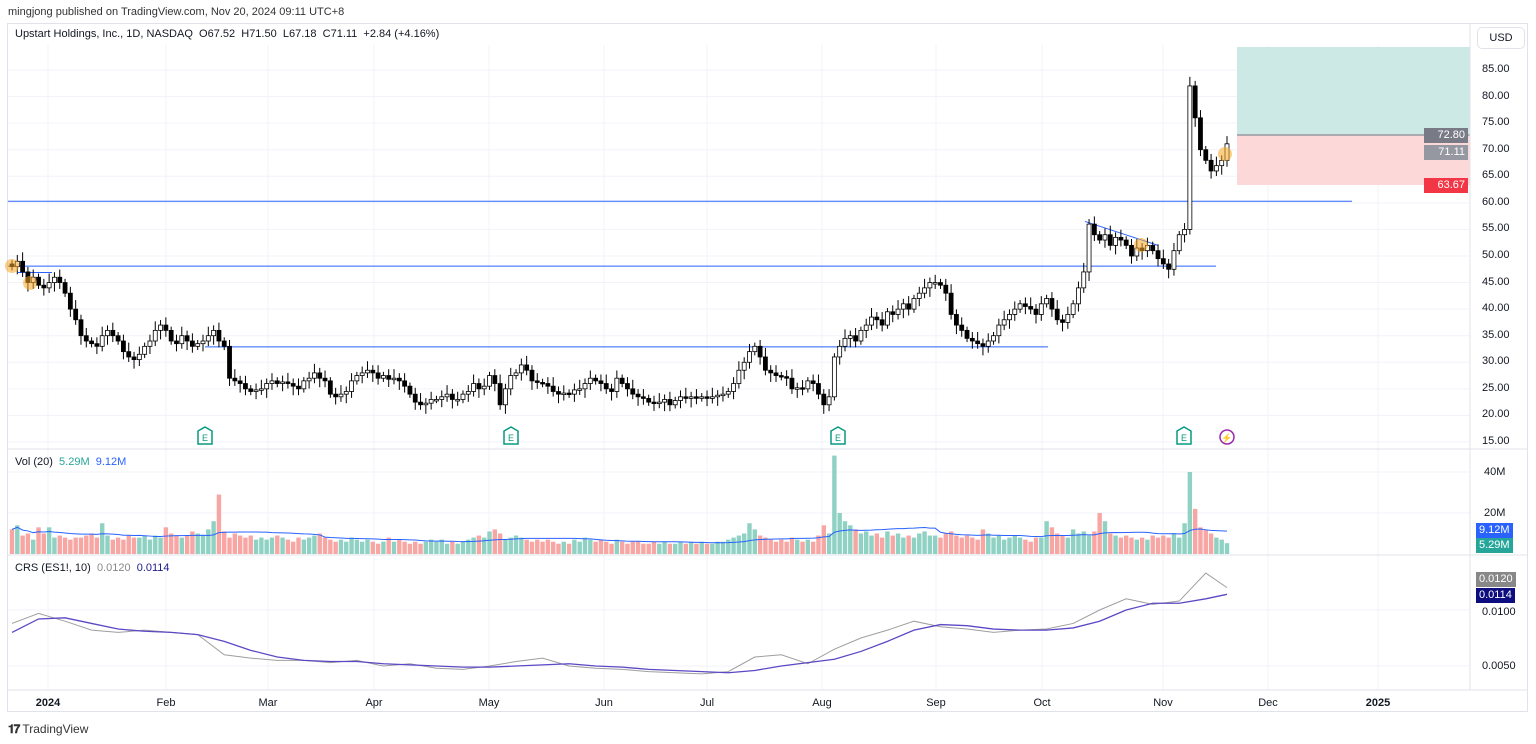  I want to click on volume-tag: 5.29M, so click(1494, 545).